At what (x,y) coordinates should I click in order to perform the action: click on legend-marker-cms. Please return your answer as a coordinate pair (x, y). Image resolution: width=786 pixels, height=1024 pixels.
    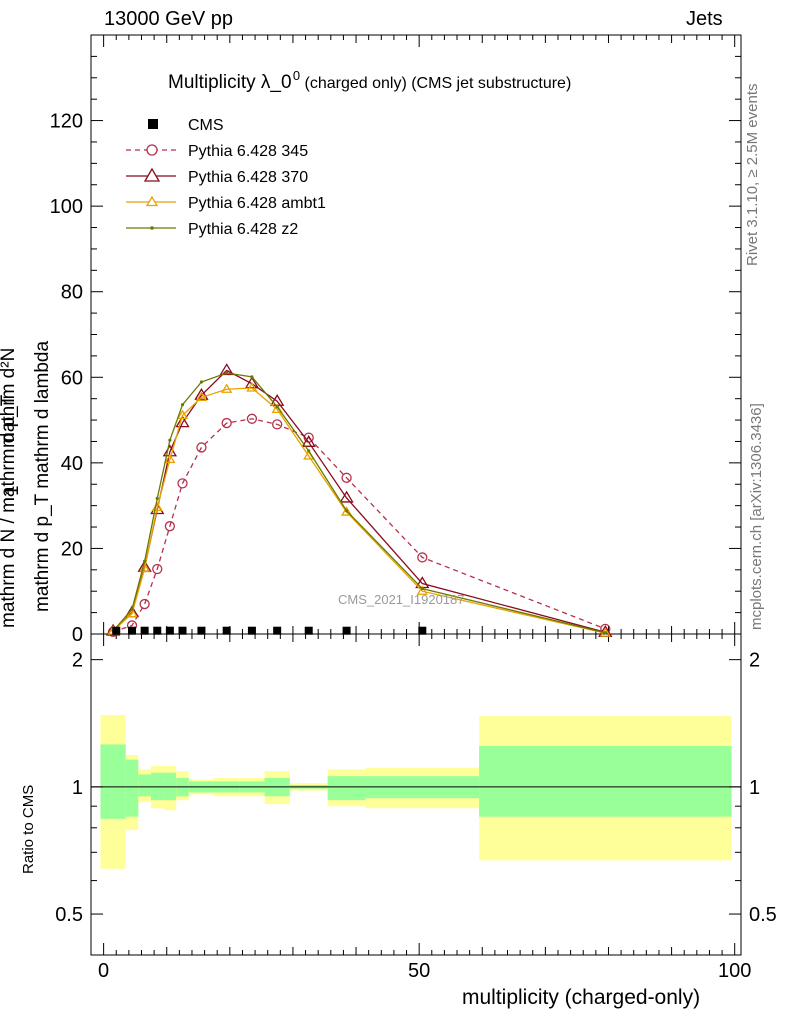
    Looking at the image, I should click on (153, 124).